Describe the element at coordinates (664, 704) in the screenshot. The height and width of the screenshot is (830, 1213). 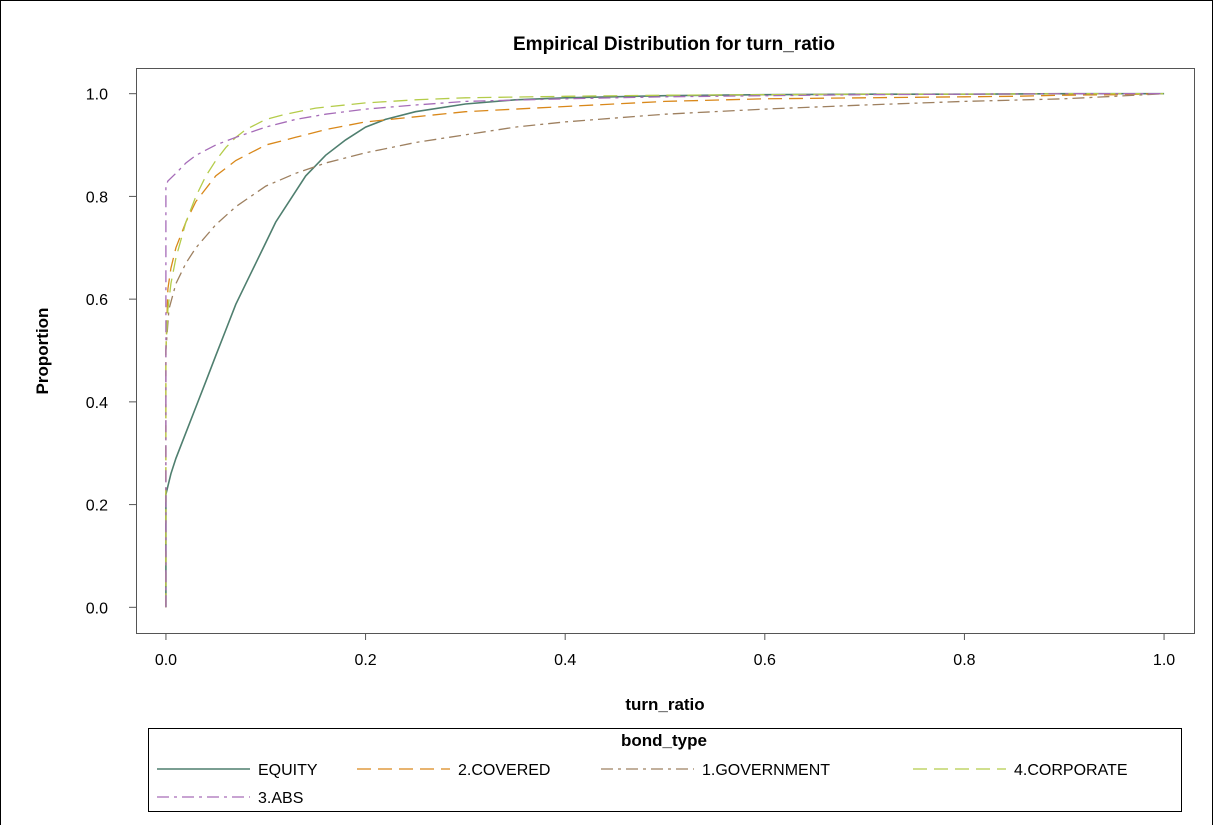
I see `x-axis-label: turn_ratio` at that location.